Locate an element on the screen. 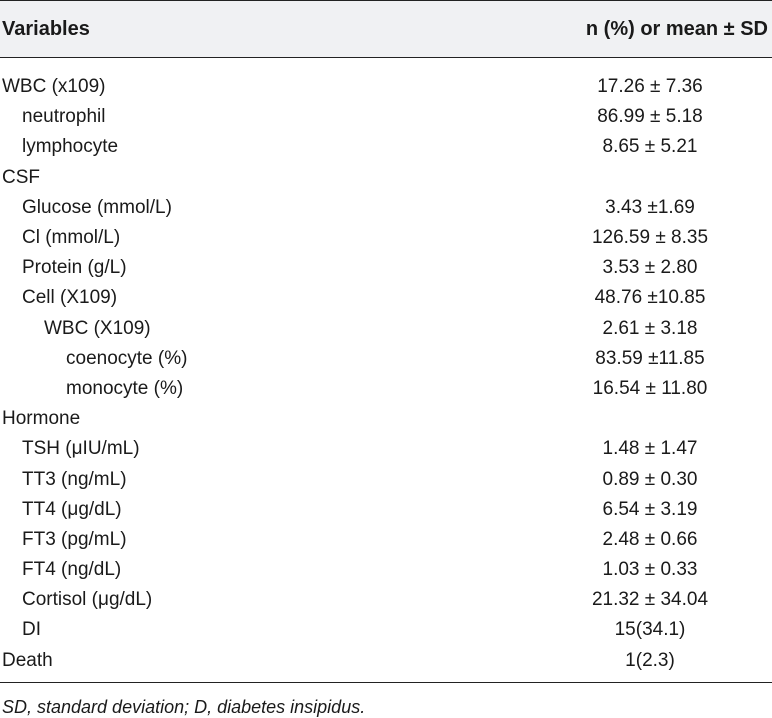 The image size is (772, 718). row-label: Cl (mmol/L) is located at coordinates (71, 238).